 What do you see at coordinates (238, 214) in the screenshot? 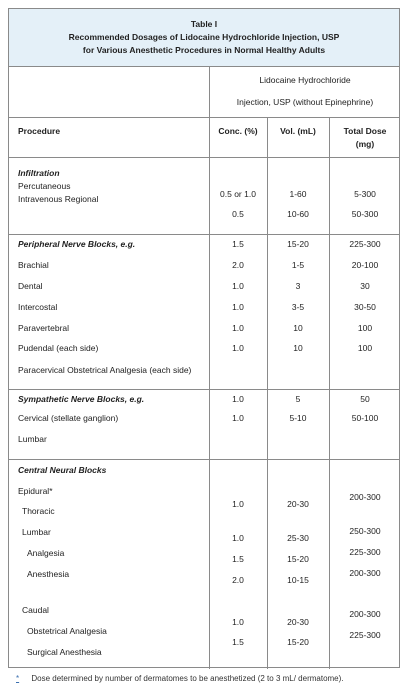
I see `conc-value: 0.5` at bounding box center [238, 214].